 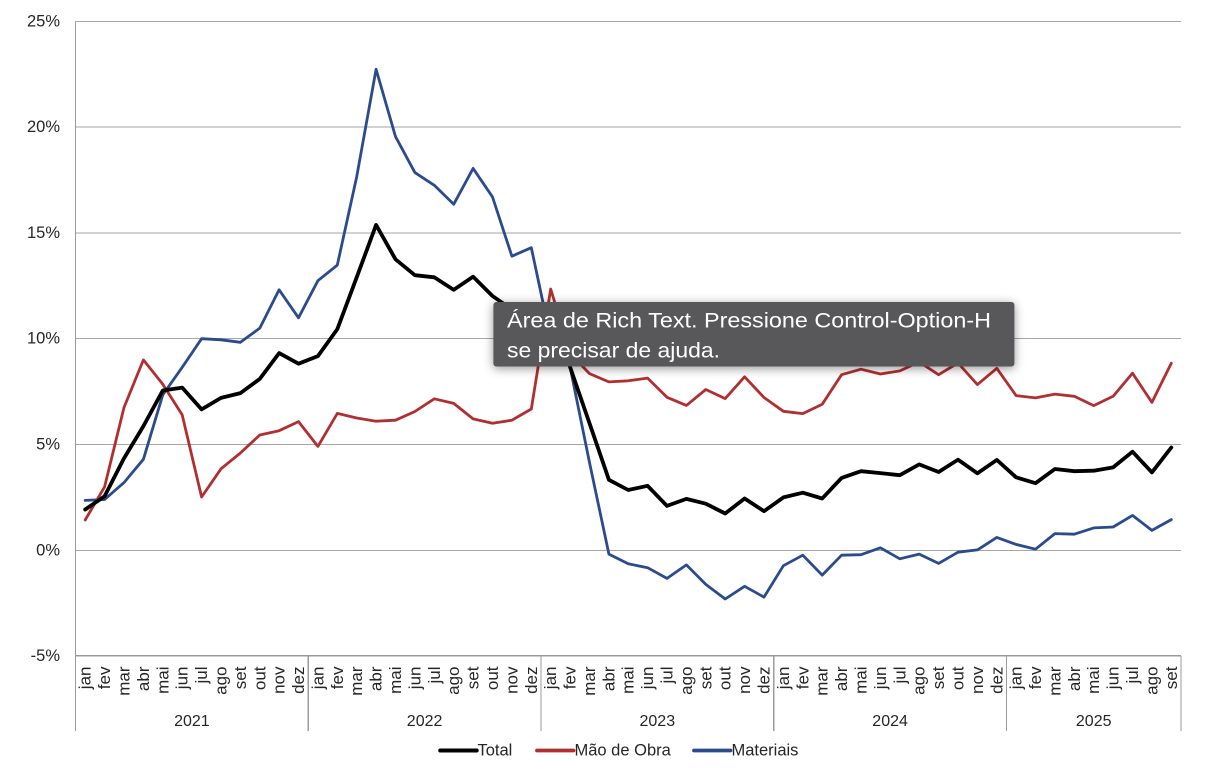 What do you see at coordinates (43, 339) in the screenshot?
I see `svg-text: 10%` at bounding box center [43, 339].